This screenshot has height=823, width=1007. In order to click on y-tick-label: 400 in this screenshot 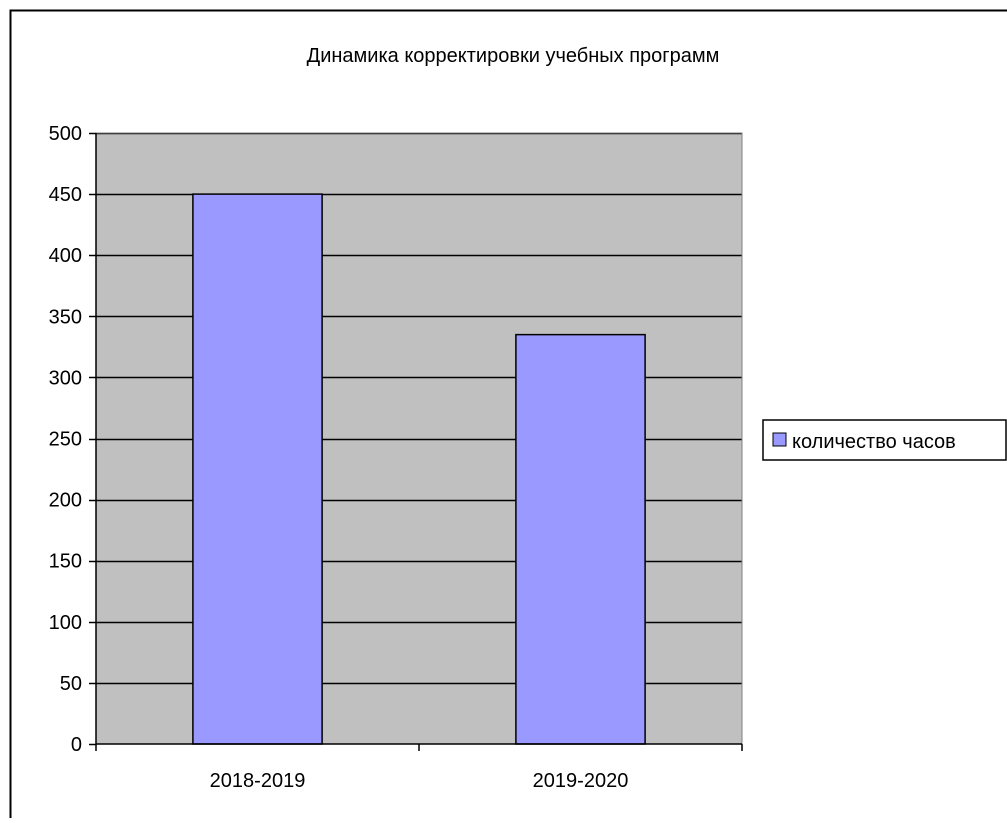, I will do `click(65, 256)`.